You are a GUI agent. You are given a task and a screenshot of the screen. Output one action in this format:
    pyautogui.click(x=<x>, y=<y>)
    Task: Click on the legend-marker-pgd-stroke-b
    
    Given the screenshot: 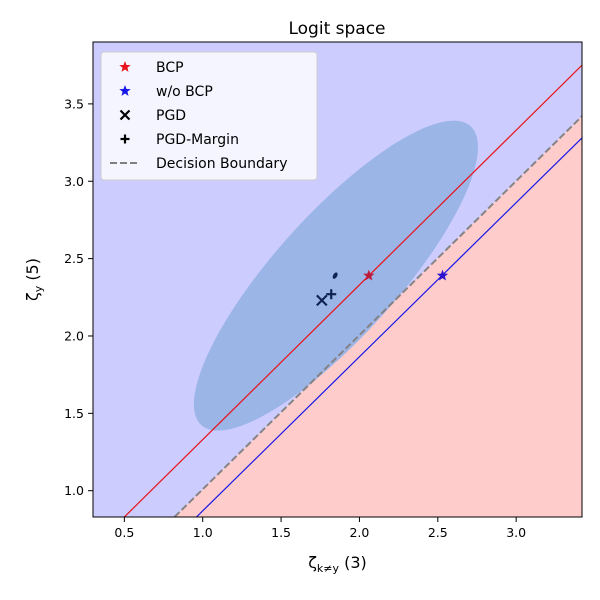 What is the action you would take?
    pyautogui.click(x=125, y=115)
    